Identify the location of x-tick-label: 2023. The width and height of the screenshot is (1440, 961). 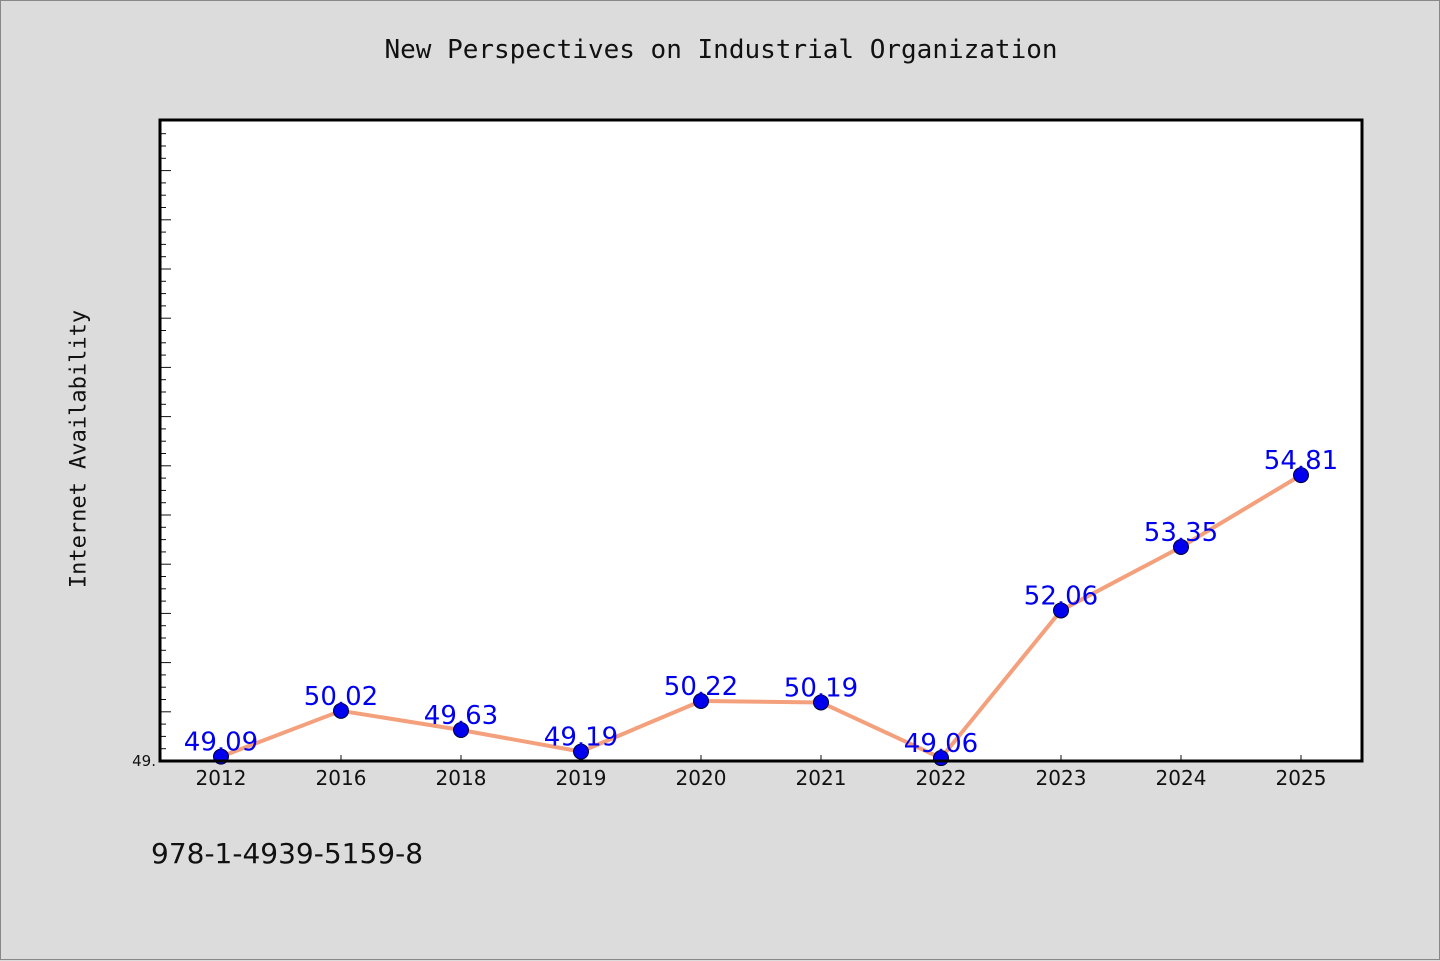
(1061, 778).